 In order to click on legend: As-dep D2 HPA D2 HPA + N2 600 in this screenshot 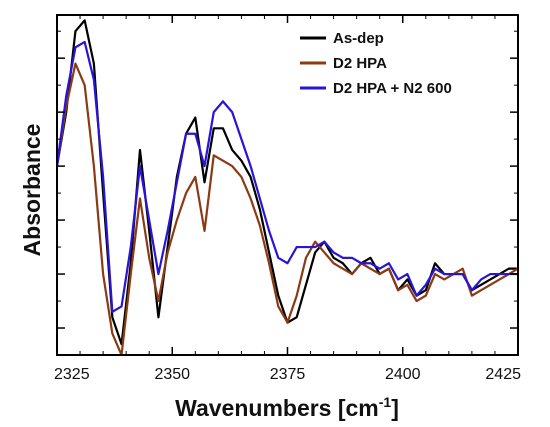, I will do `click(376, 63)`.